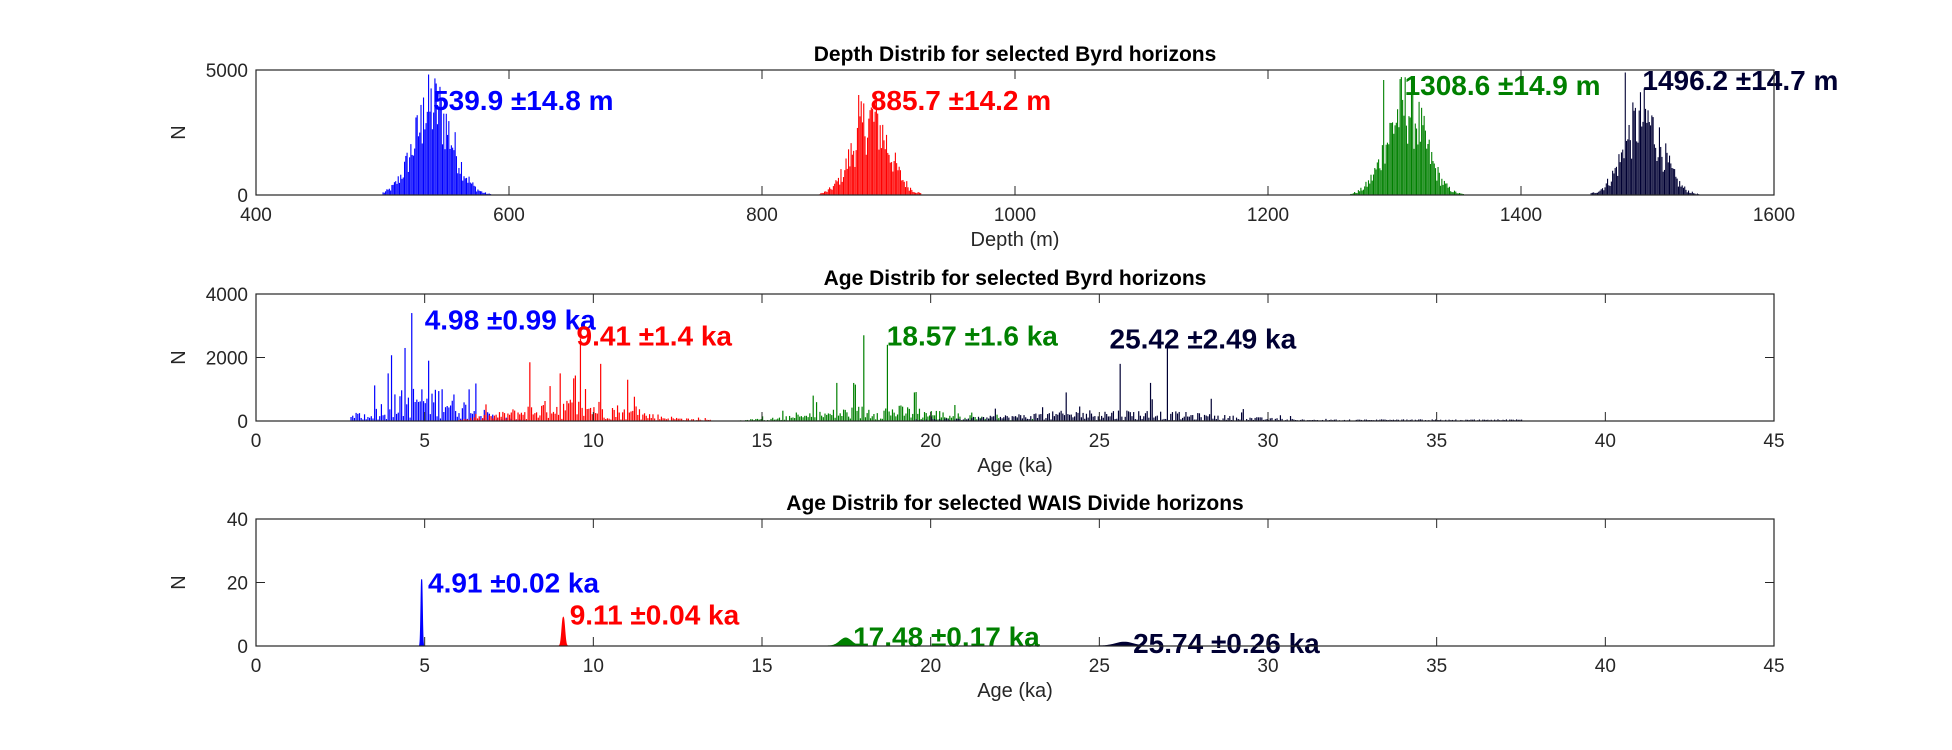  I want to click on x-axis-label: Depth (m), so click(1015, 240).